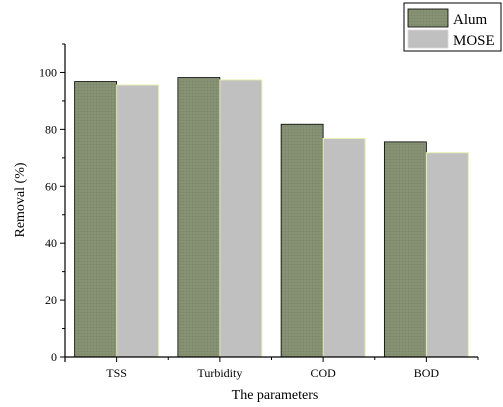 This screenshot has width=503, height=407. I want to click on y-tick-label: 100, so click(48, 72).